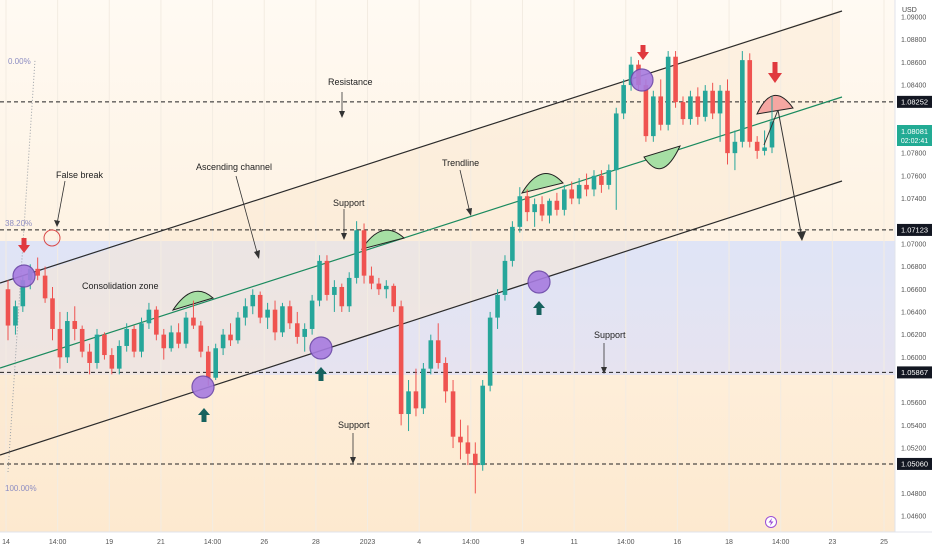  Describe the element at coordinates (913, 358) in the screenshot. I see `price-tick-13: 1.06000` at that location.